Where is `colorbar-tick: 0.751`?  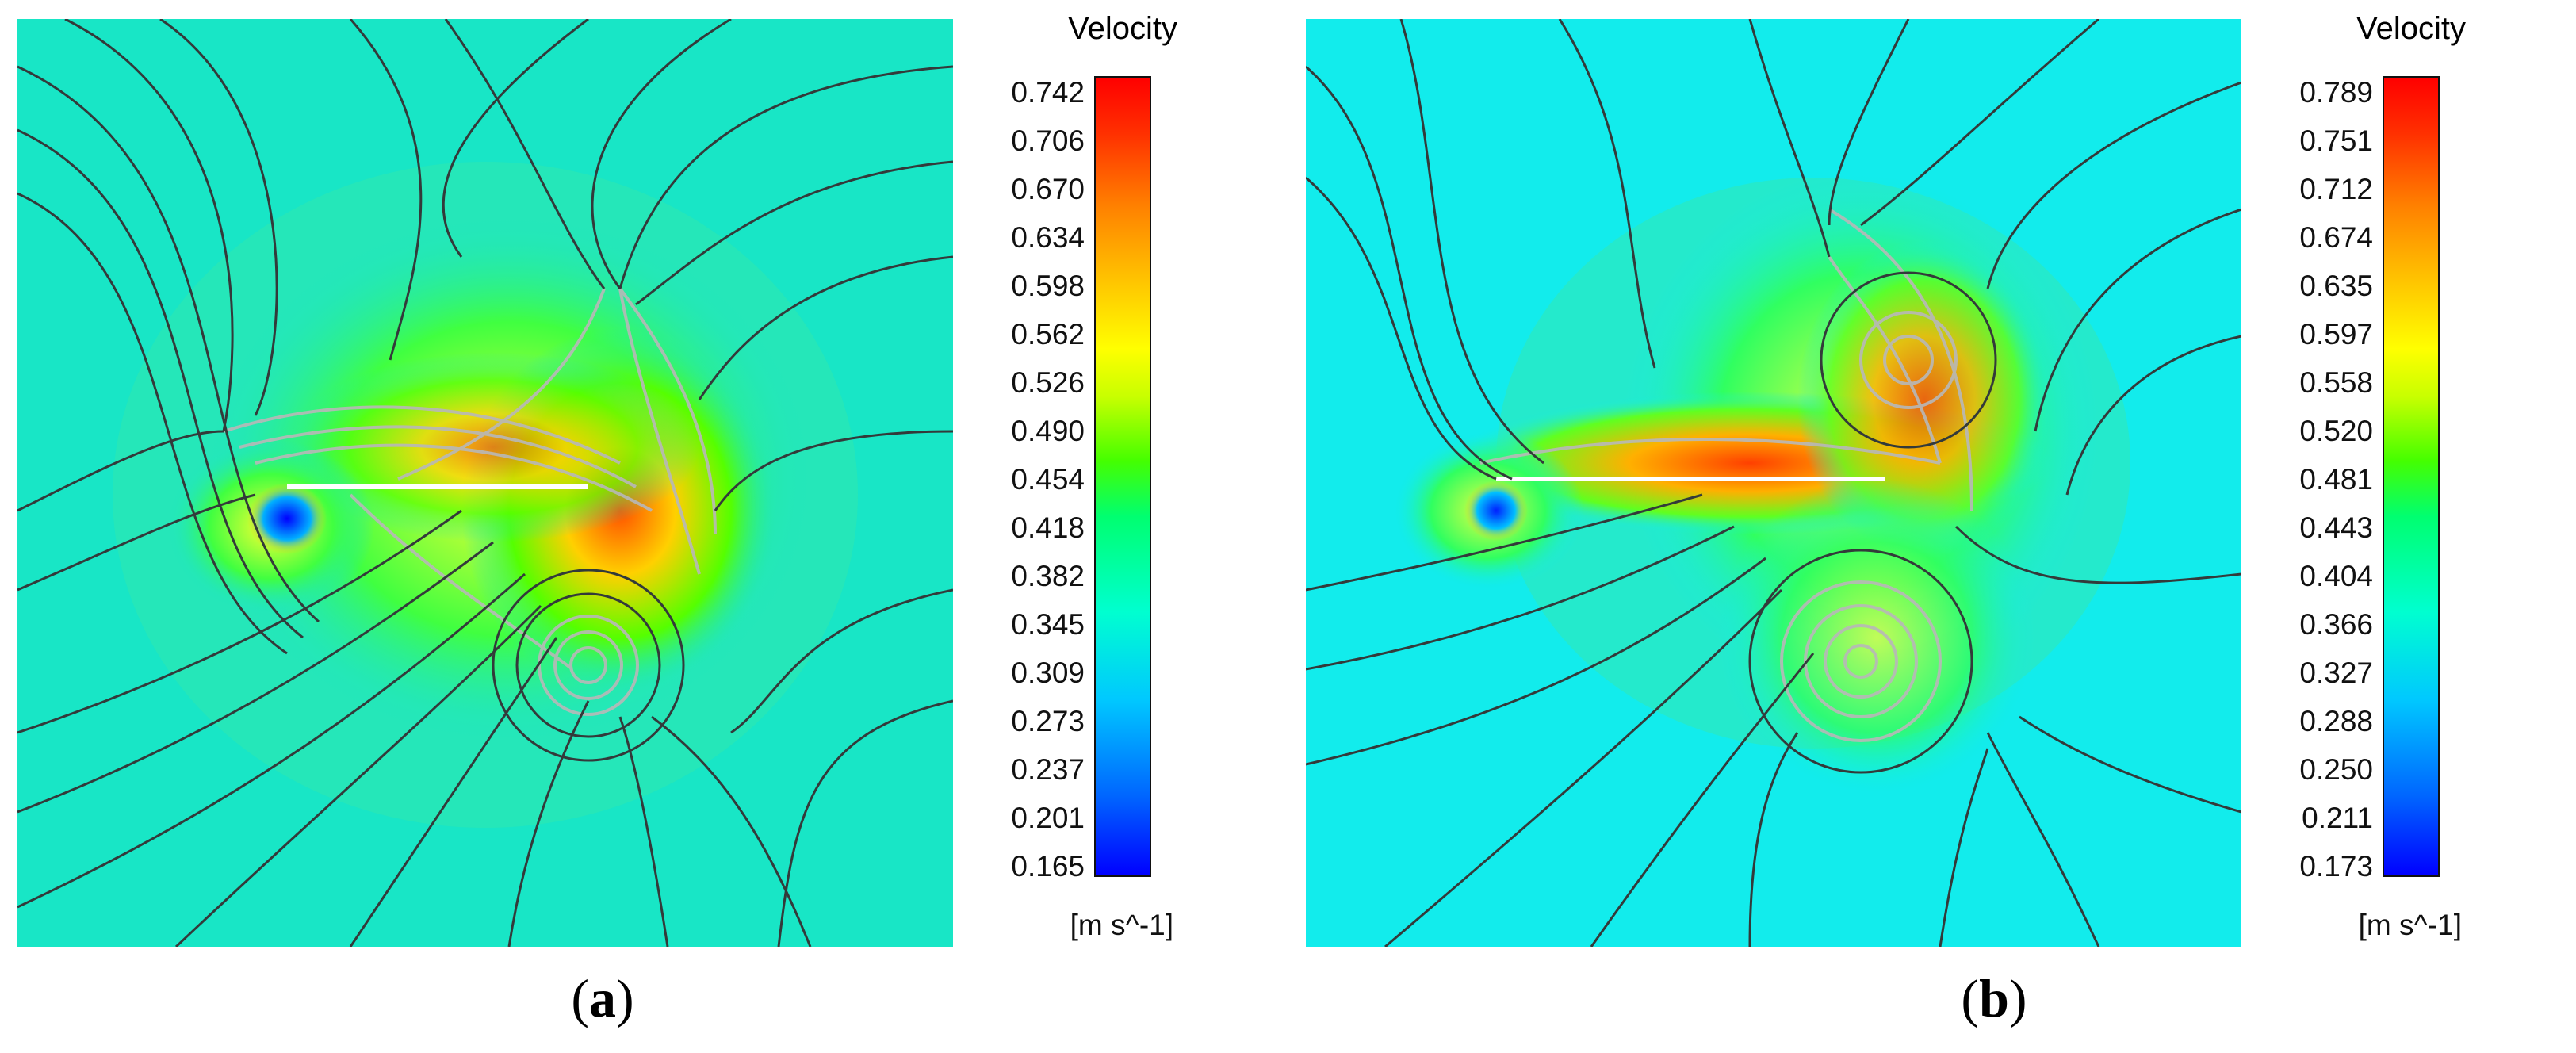 colorbar-tick: 0.751 is located at coordinates (2336, 140).